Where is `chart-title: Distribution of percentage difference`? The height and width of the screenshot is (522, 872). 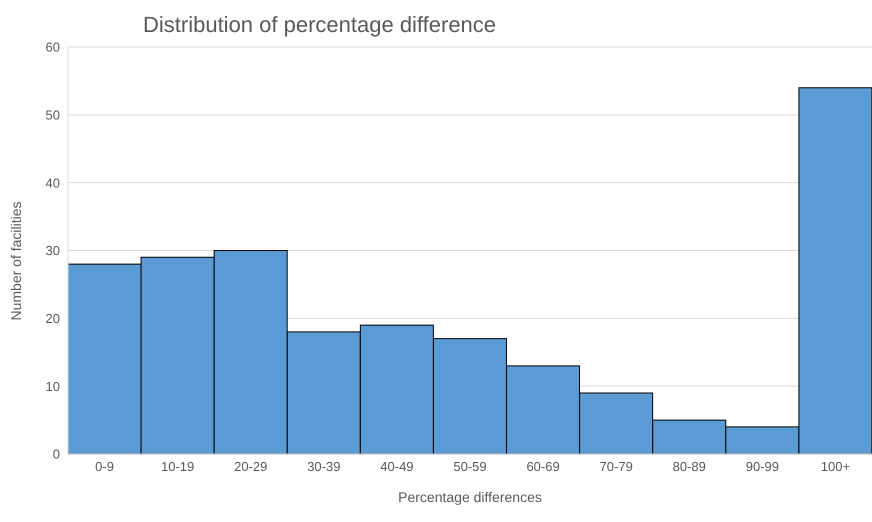 chart-title: Distribution of percentage difference is located at coordinates (319, 25).